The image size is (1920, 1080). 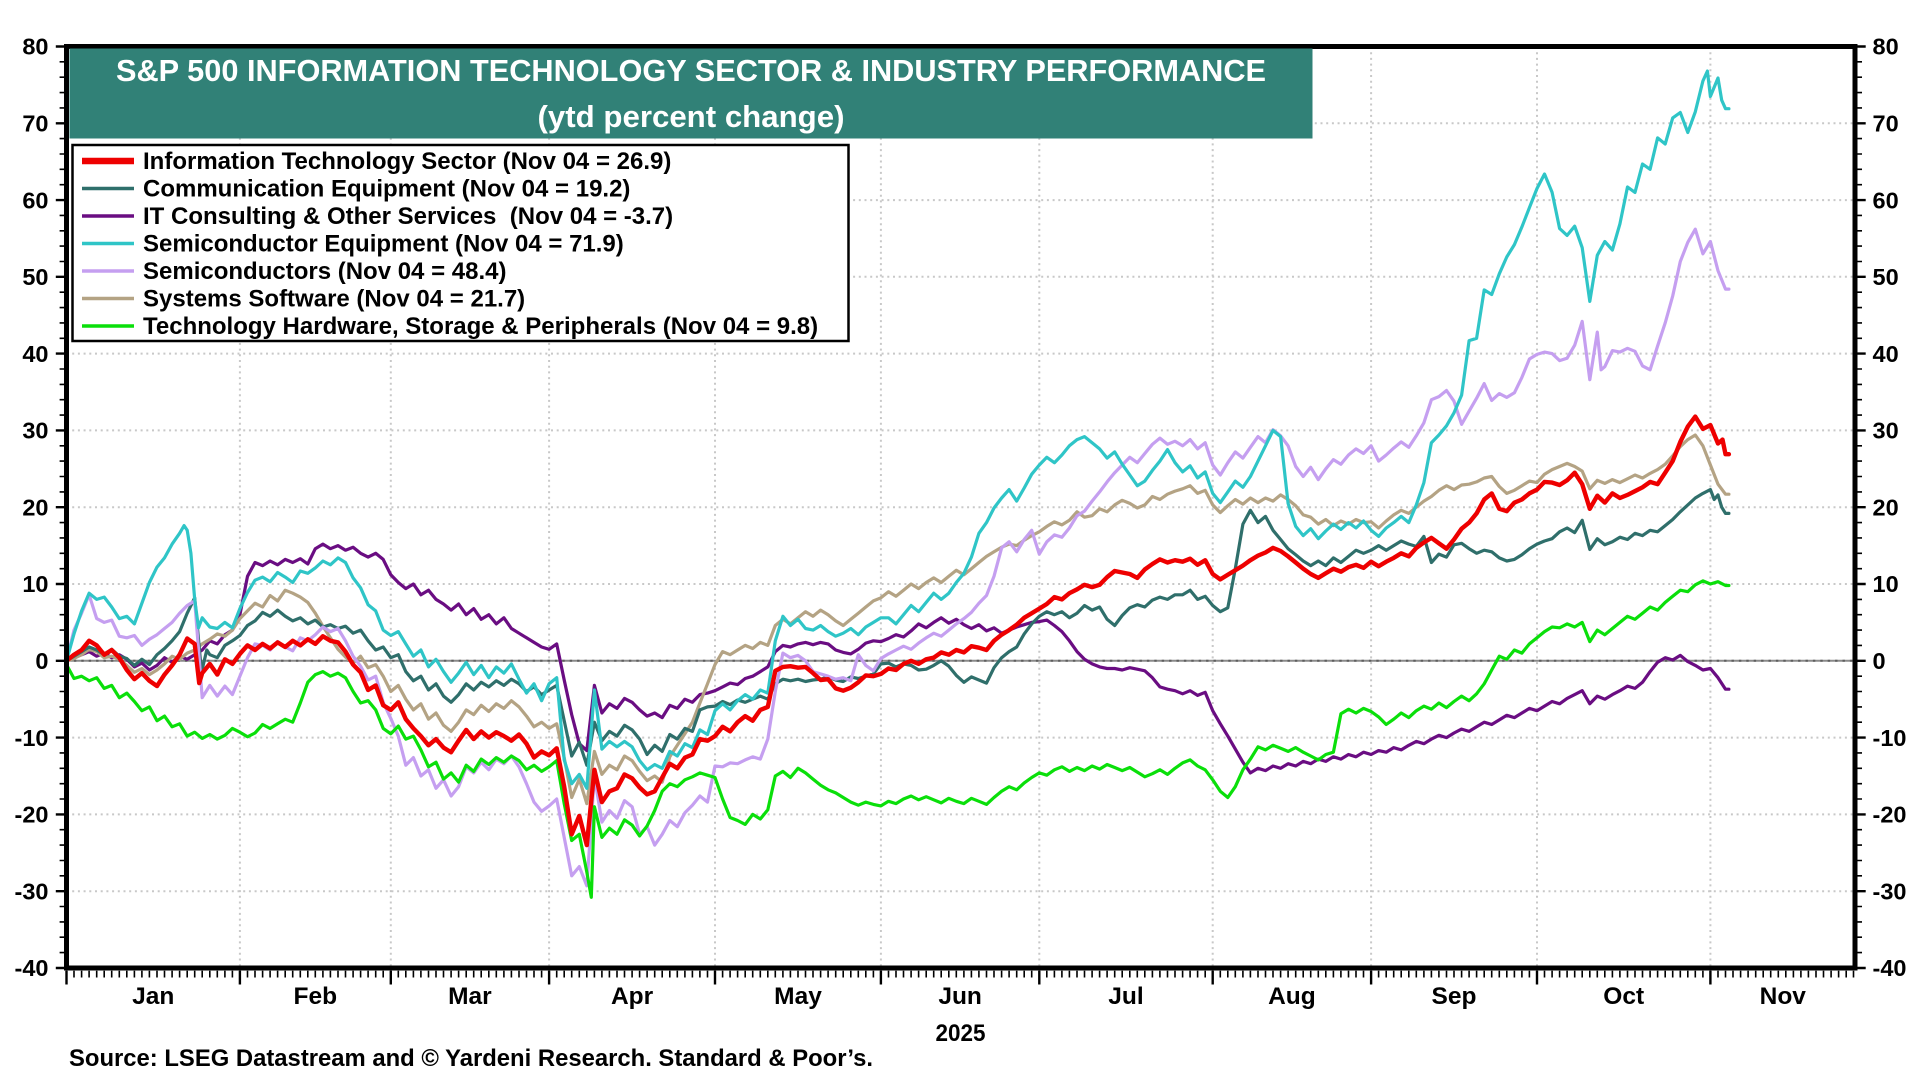 What do you see at coordinates (1292, 996) in the screenshot?
I see `svg-text: Aug` at bounding box center [1292, 996].